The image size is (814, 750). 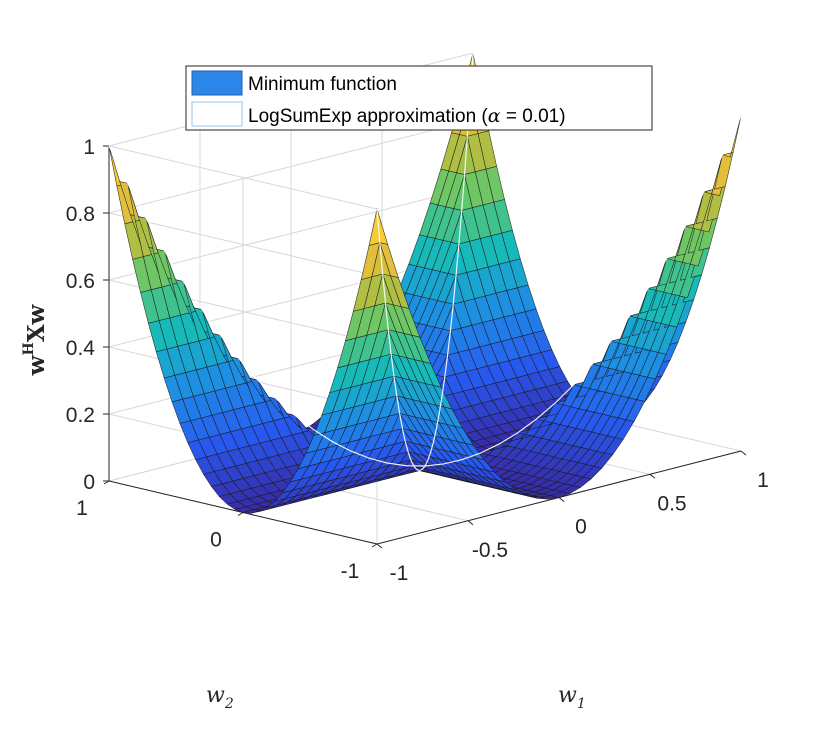 What do you see at coordinates (216, 540) in the screenshot?
I see `y-tick-label: 0` at bounding box center [216, 540].